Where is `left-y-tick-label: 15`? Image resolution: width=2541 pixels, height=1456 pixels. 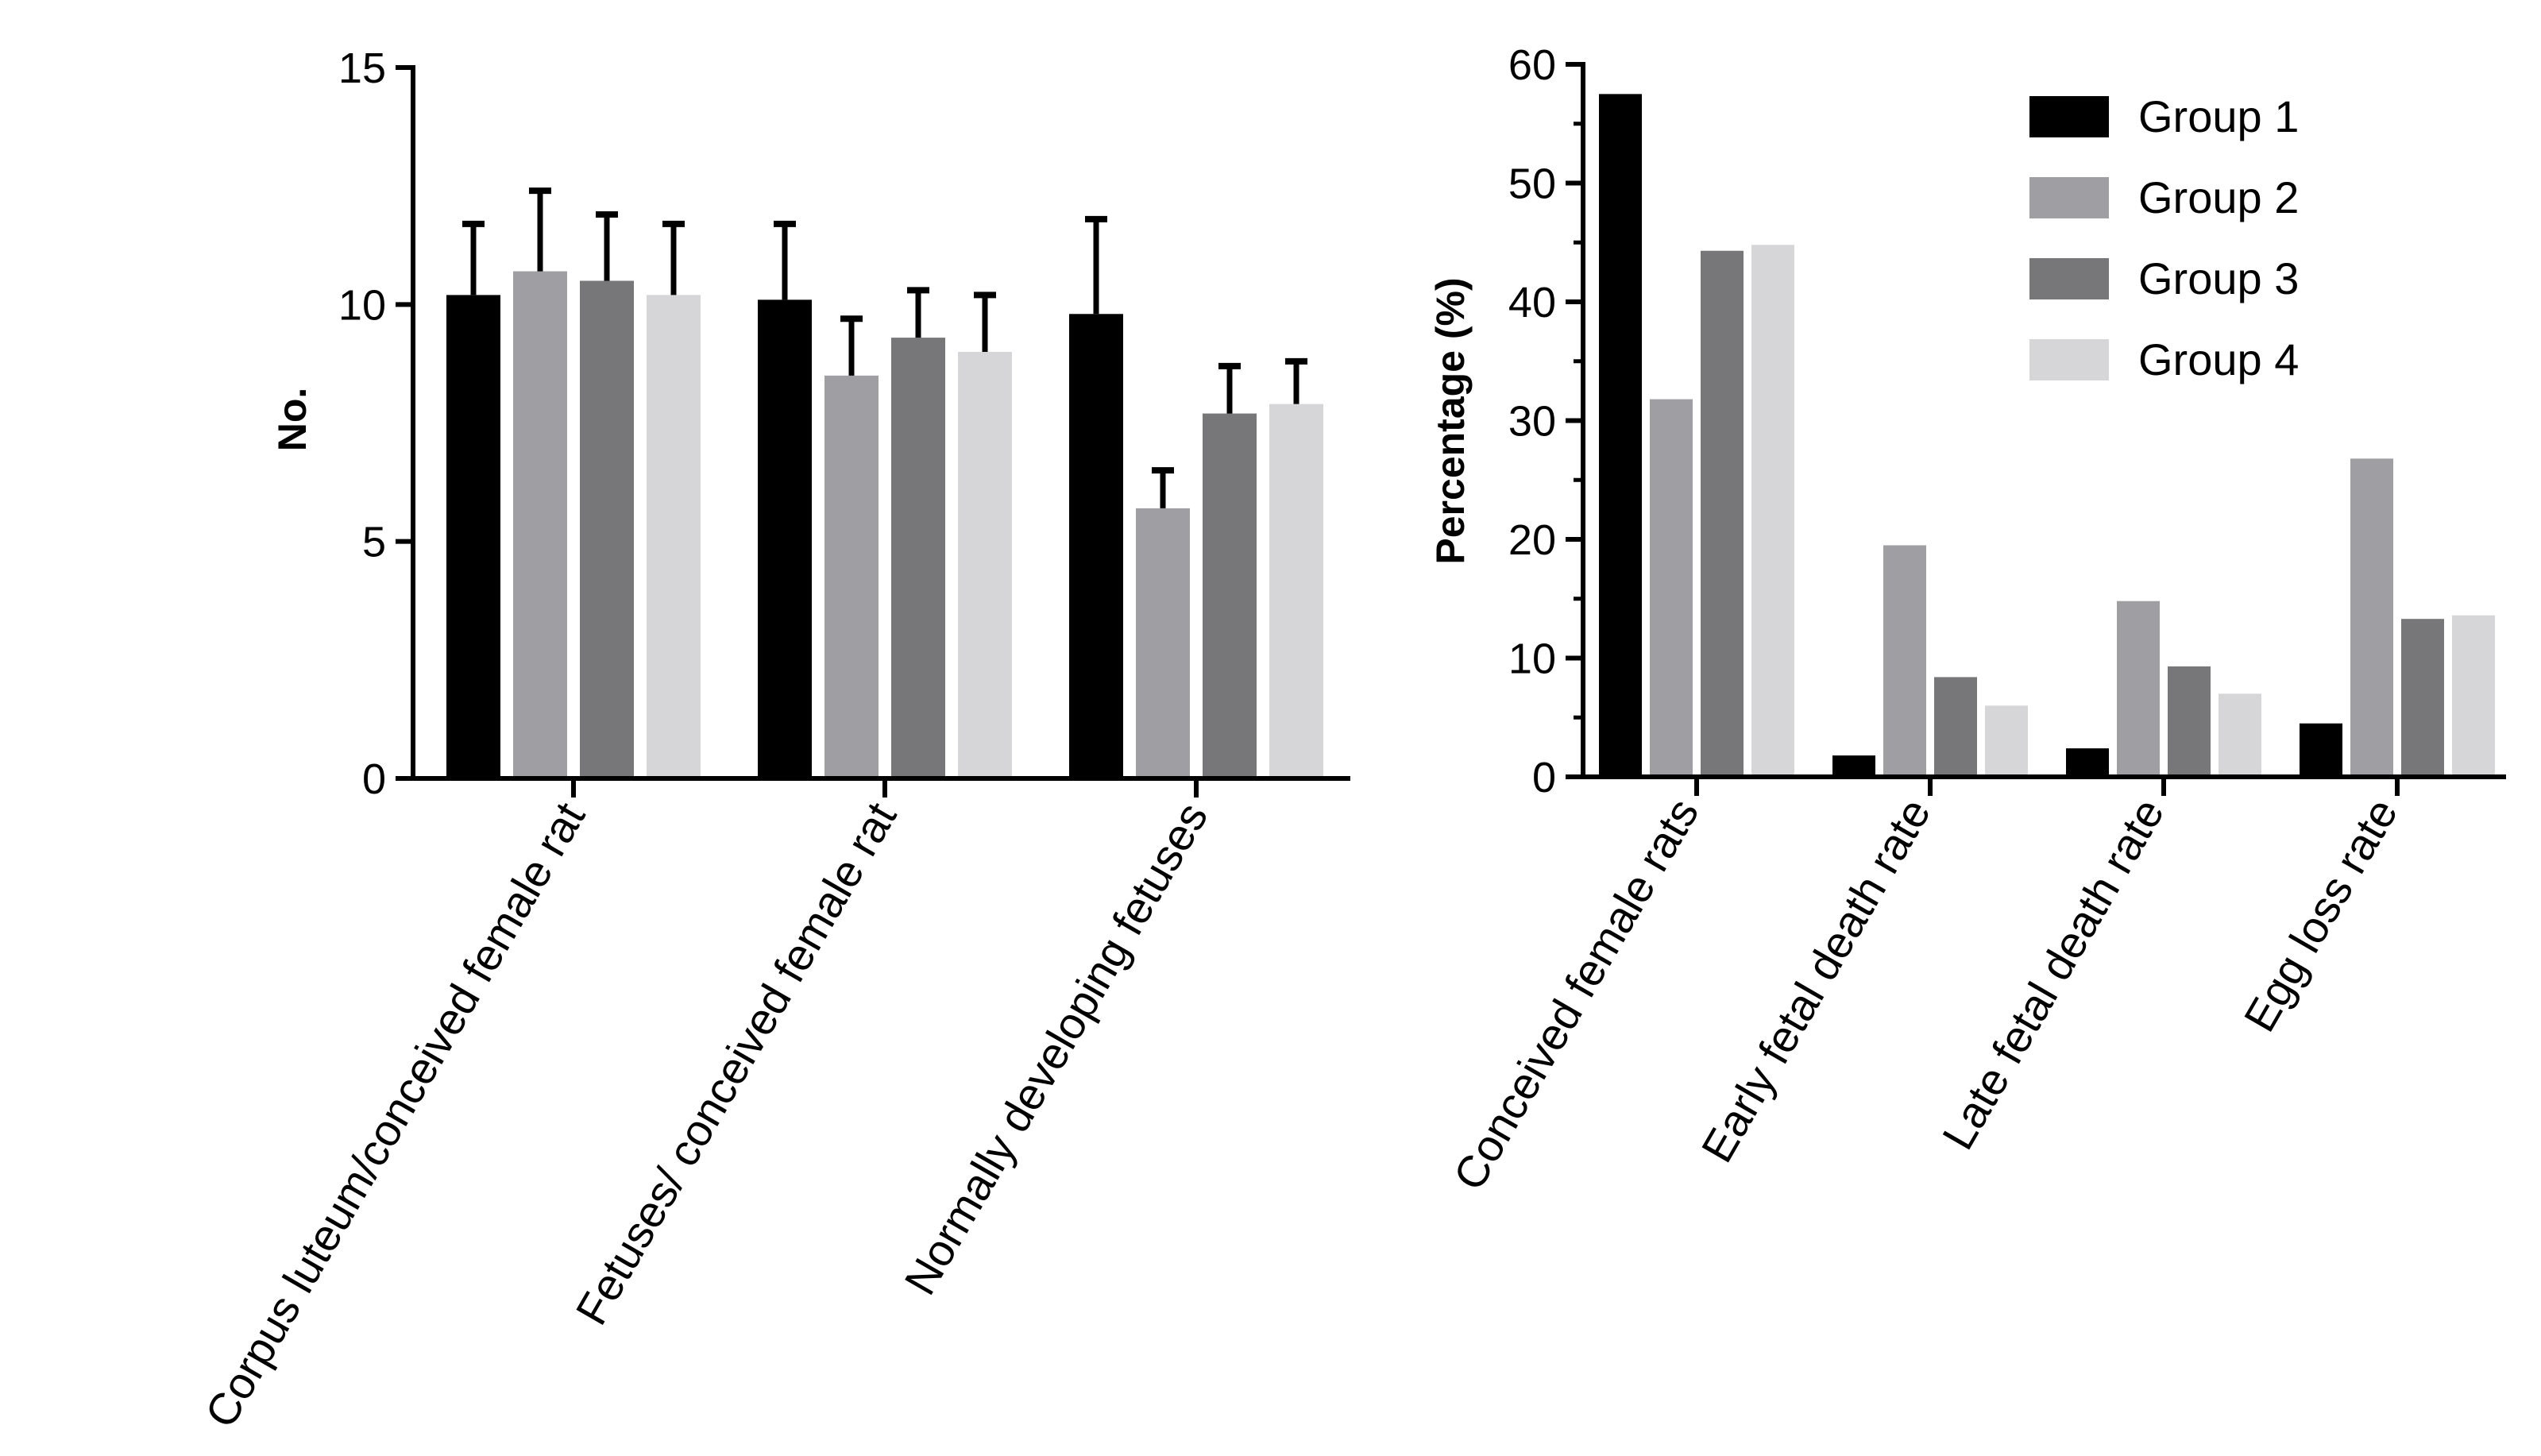
left-y-tick-label: 15 is located at coordinates (362, 68).